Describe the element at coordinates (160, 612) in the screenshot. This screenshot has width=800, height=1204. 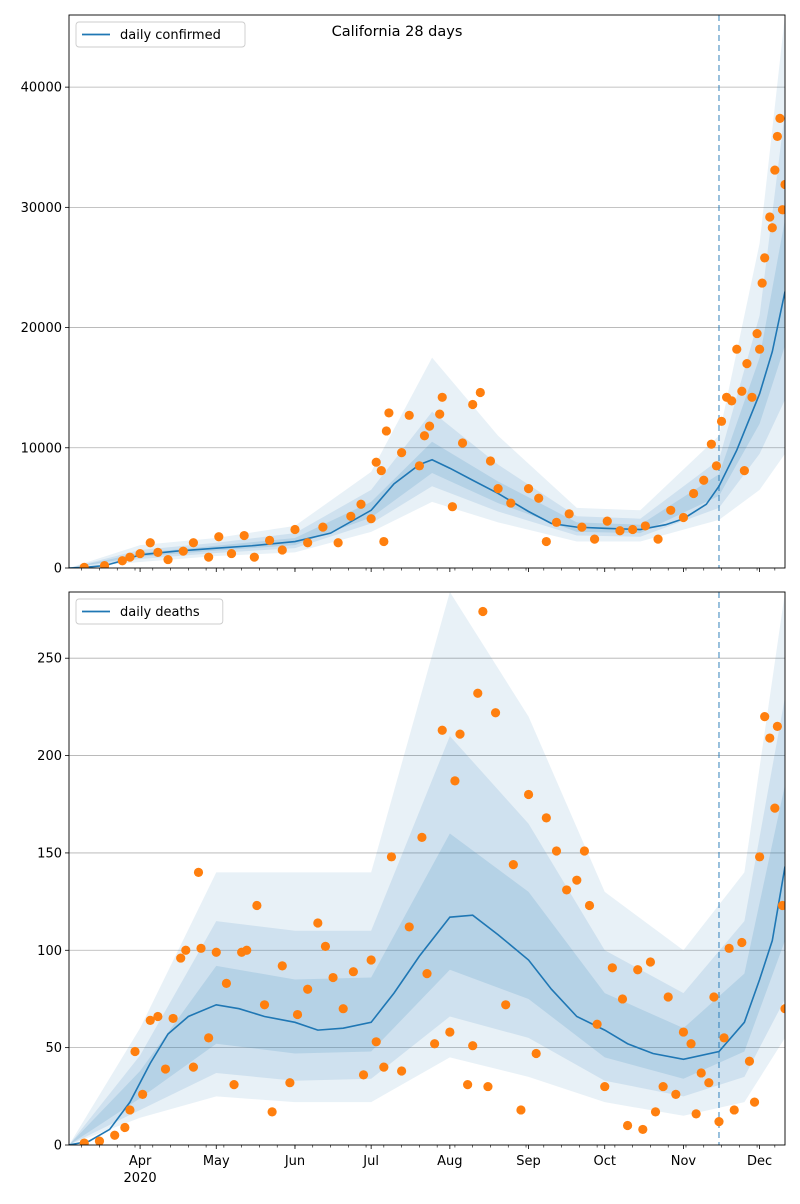
I see `legend-label: daily deaths` at that location.